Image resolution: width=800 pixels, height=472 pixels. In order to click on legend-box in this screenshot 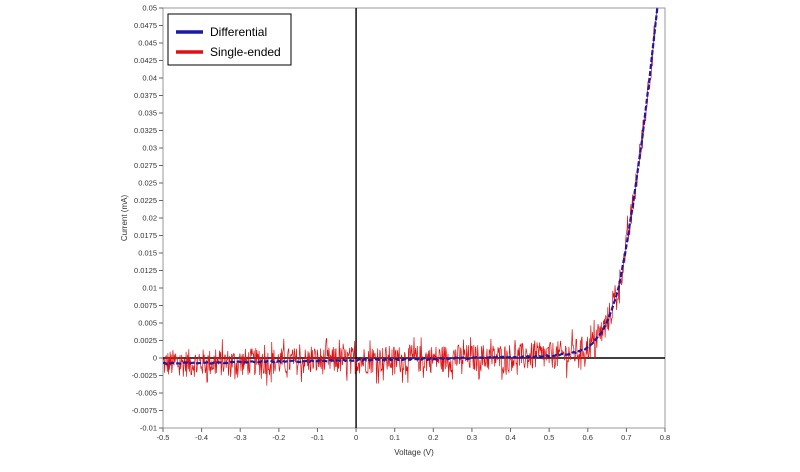, I will do `click(229, 39)`.